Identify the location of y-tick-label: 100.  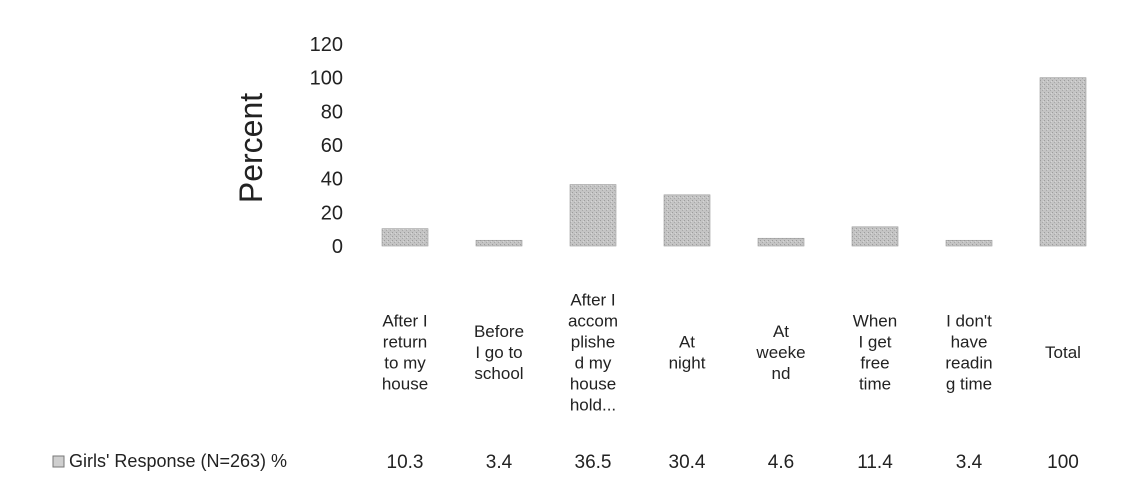
(326, 79).